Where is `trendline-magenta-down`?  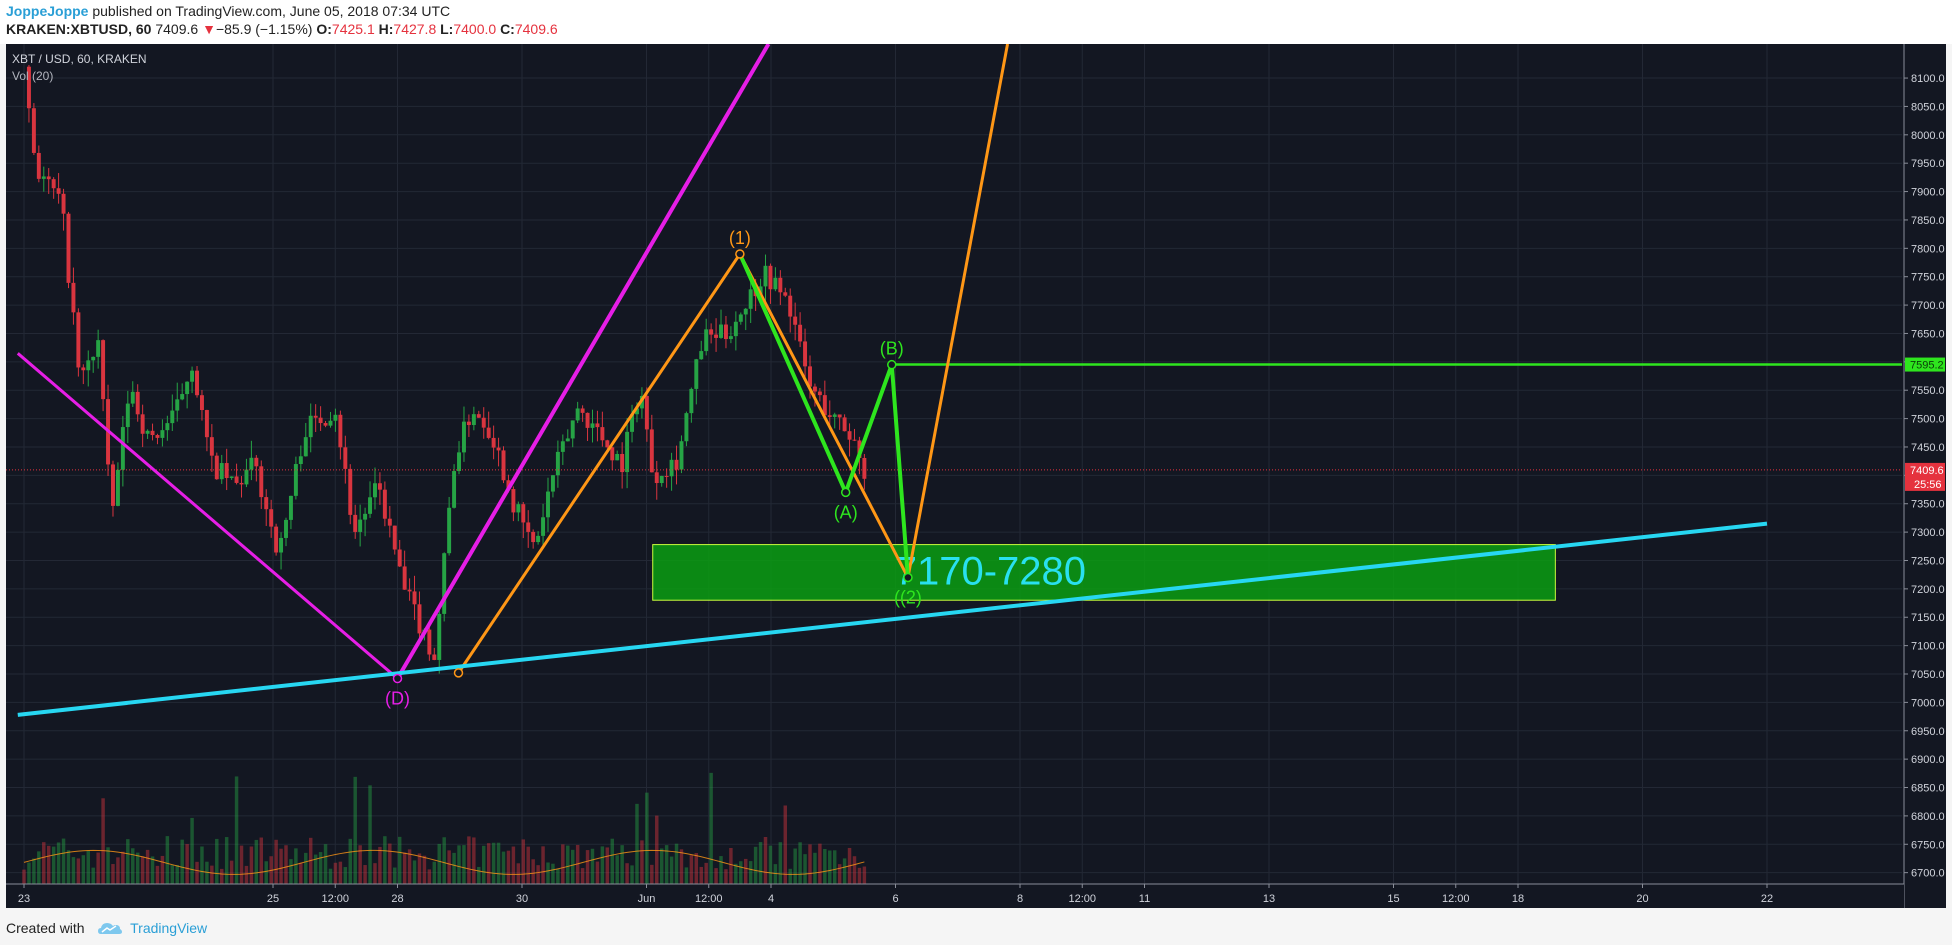
trendline-magenta-down is located at coordinates (207, 516).